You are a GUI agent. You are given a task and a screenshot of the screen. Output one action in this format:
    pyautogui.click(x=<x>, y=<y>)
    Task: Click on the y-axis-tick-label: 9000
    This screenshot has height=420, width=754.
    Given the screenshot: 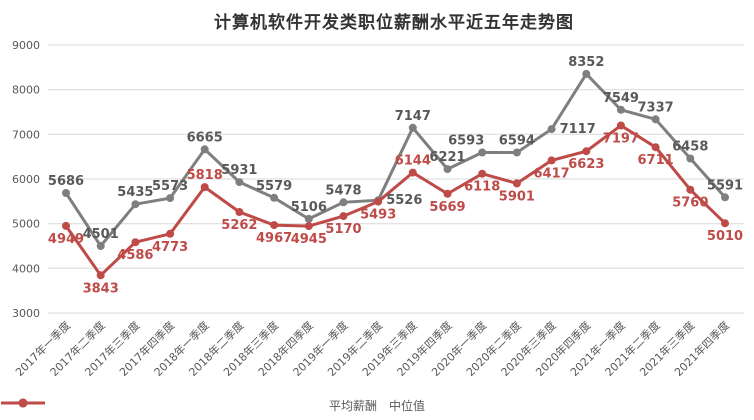 What is the action you would take?
    pyautogui.click(x=26, y=45)
    